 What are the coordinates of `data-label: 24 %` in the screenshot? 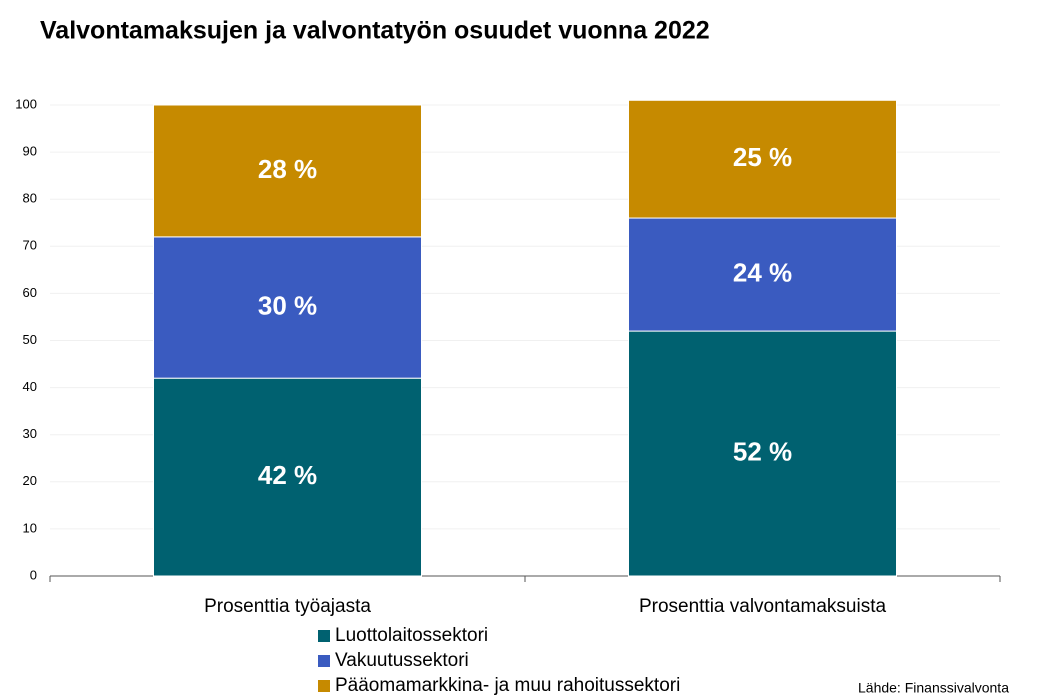 It's located at (762, 272).